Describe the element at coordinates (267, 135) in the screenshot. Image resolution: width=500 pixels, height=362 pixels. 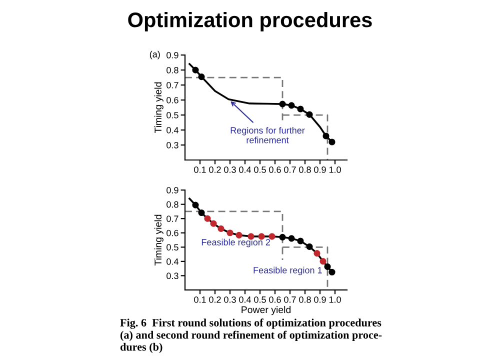
I see `annotation: Regions for further refinement` at that location.